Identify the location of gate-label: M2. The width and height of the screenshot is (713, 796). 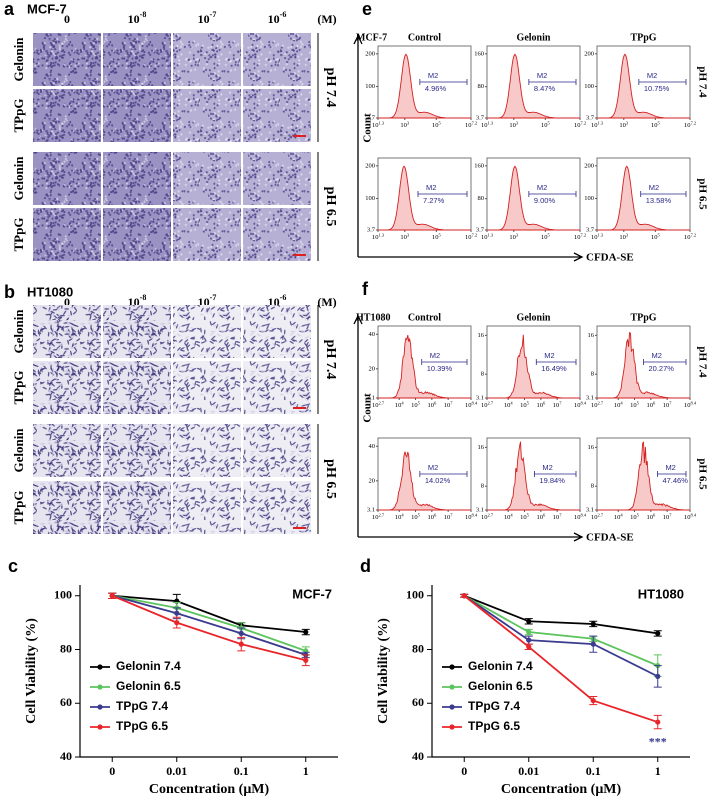
(542, 75).